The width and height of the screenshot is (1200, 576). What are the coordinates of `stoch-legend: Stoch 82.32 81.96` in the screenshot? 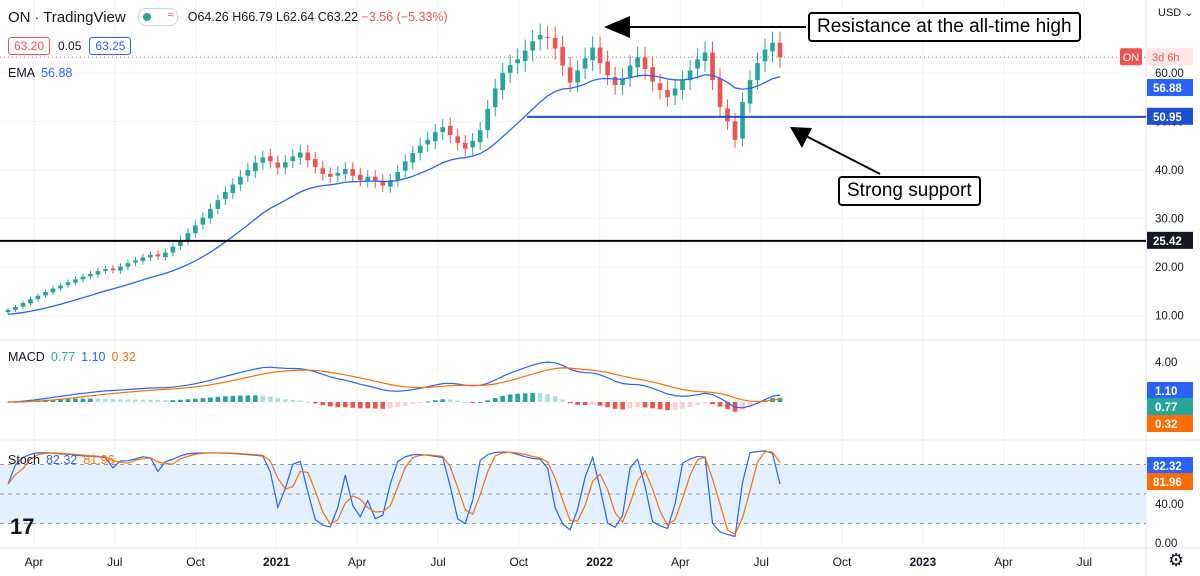 It's located at (61, 460).